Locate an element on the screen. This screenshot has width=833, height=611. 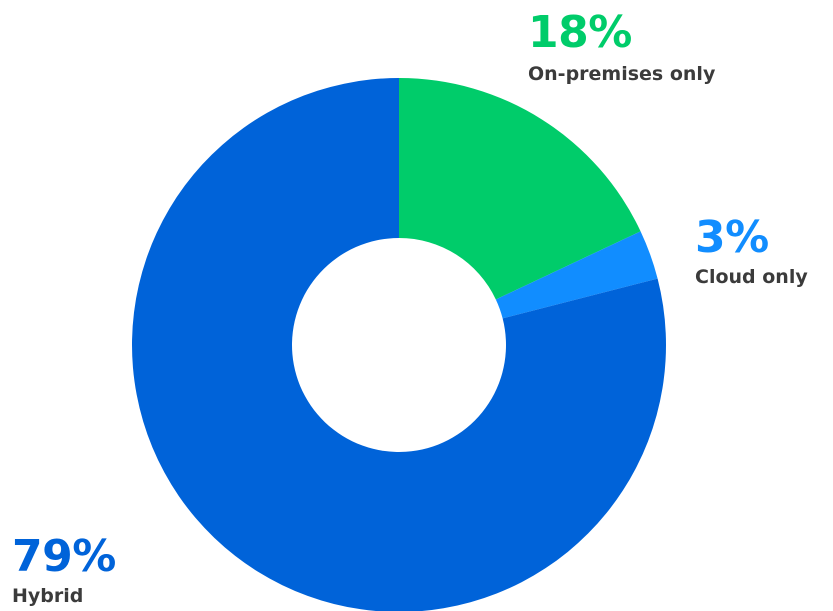
slice-percent-label-hybrid: 79% is located at coordinates (64, 556).